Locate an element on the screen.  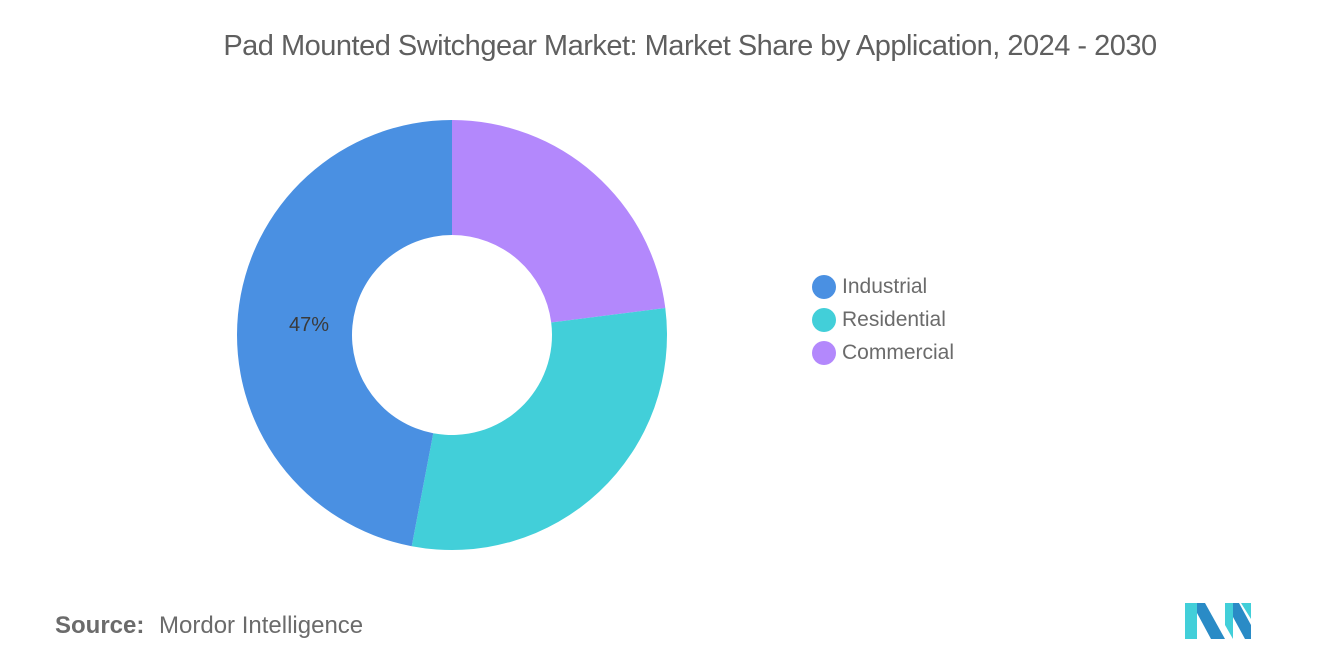
donut-slice-industrial is located at coordinates (344, 333).